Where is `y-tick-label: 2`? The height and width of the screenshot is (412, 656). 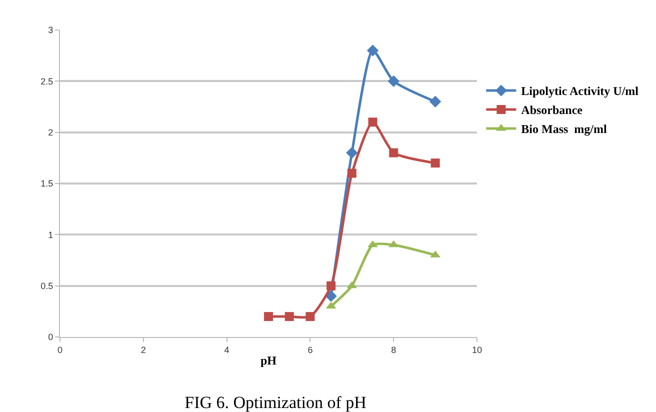 y-tick-label: 2 is located at coordinates (51, 132).